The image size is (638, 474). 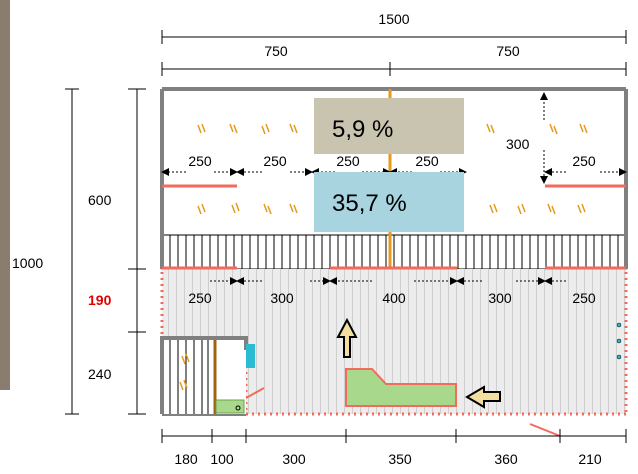 I want to click on dim-right-half: 750, so click(x=508, y=51).